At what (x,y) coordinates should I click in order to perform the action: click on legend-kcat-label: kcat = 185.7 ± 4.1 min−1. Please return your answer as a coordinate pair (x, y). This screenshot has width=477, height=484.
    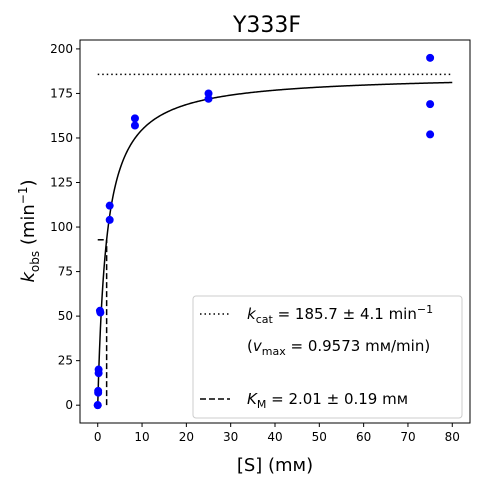
    Looking at the image, I should click on (340, 314).